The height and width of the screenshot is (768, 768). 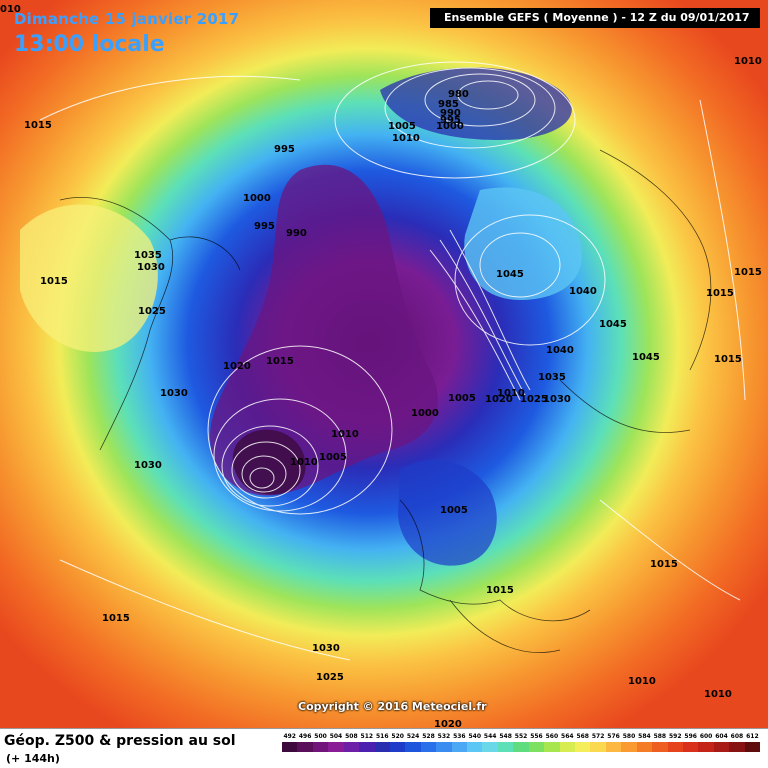 What do you see at coordinates (336, 736) in the screenshot?
I see `legend-value: 504` at bounding box center [336, 736].